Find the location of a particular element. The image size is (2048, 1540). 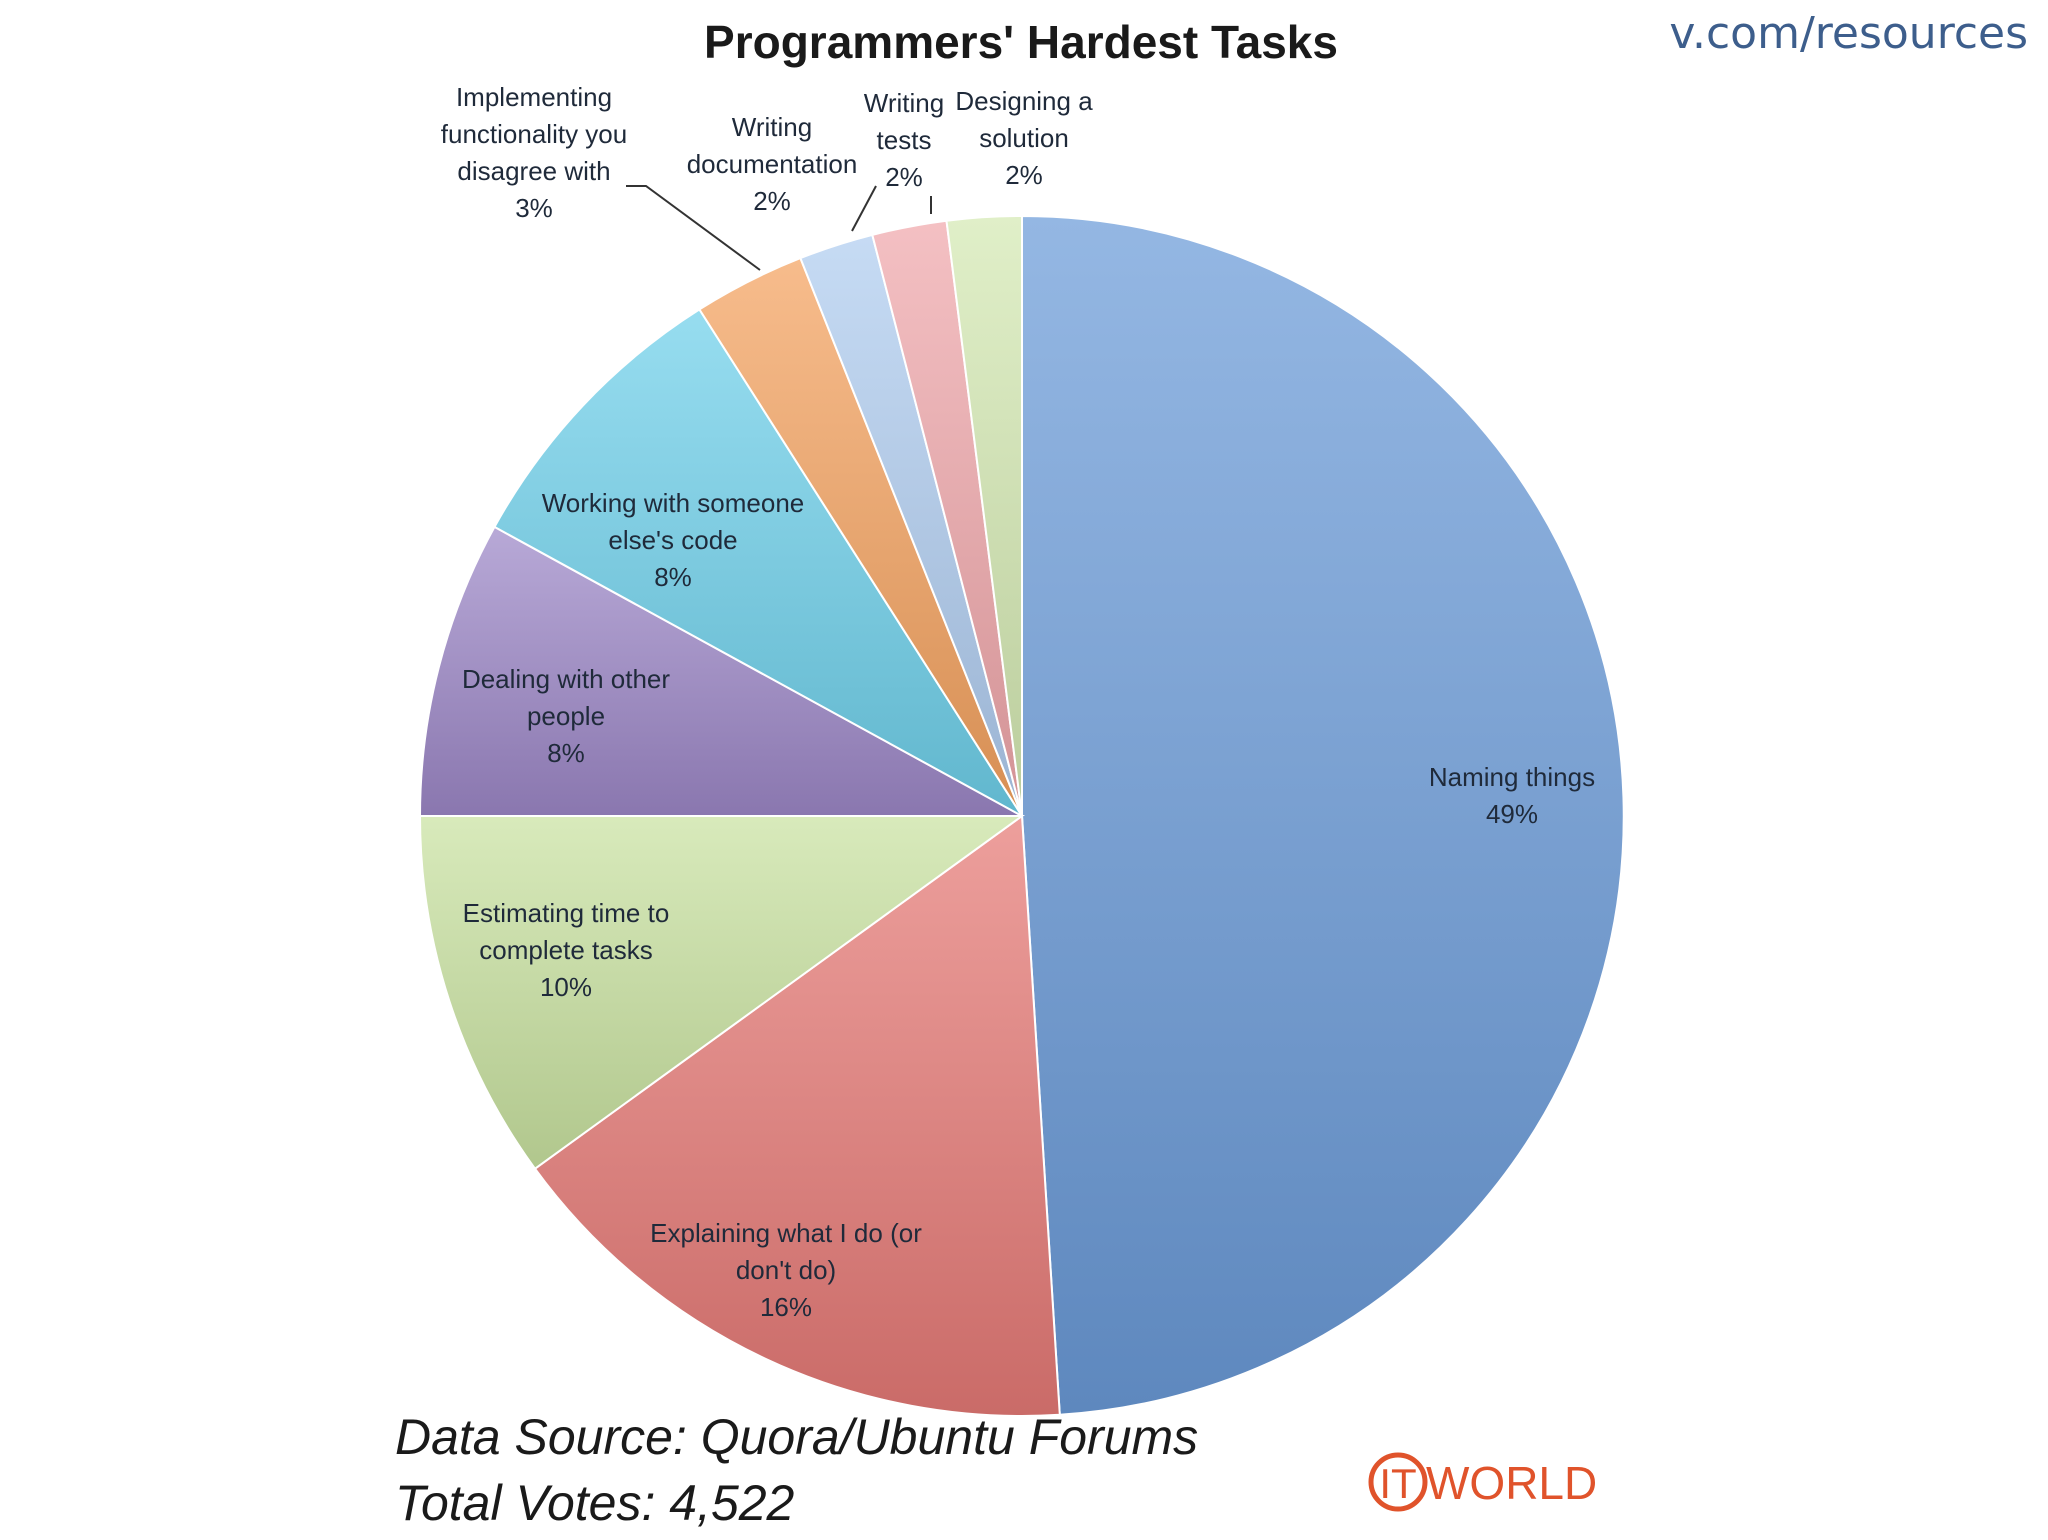

slice-label: Naming things 49% is located at coordinates (1512, 795).